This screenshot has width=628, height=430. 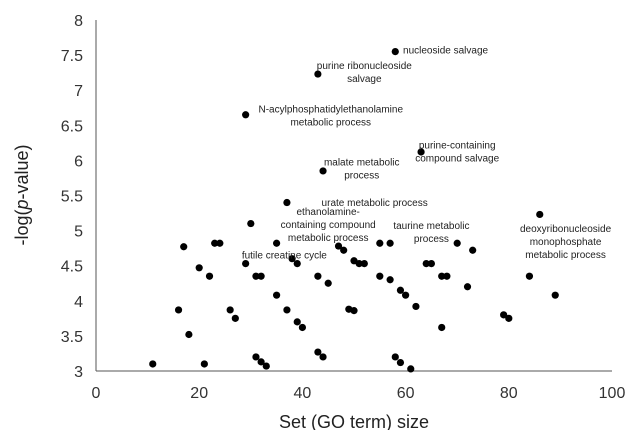 What do you see at coordinates (431, 226) in the screenshot?
I see `annotation-line: taurine metabolic` at bounding box center [431, 226].